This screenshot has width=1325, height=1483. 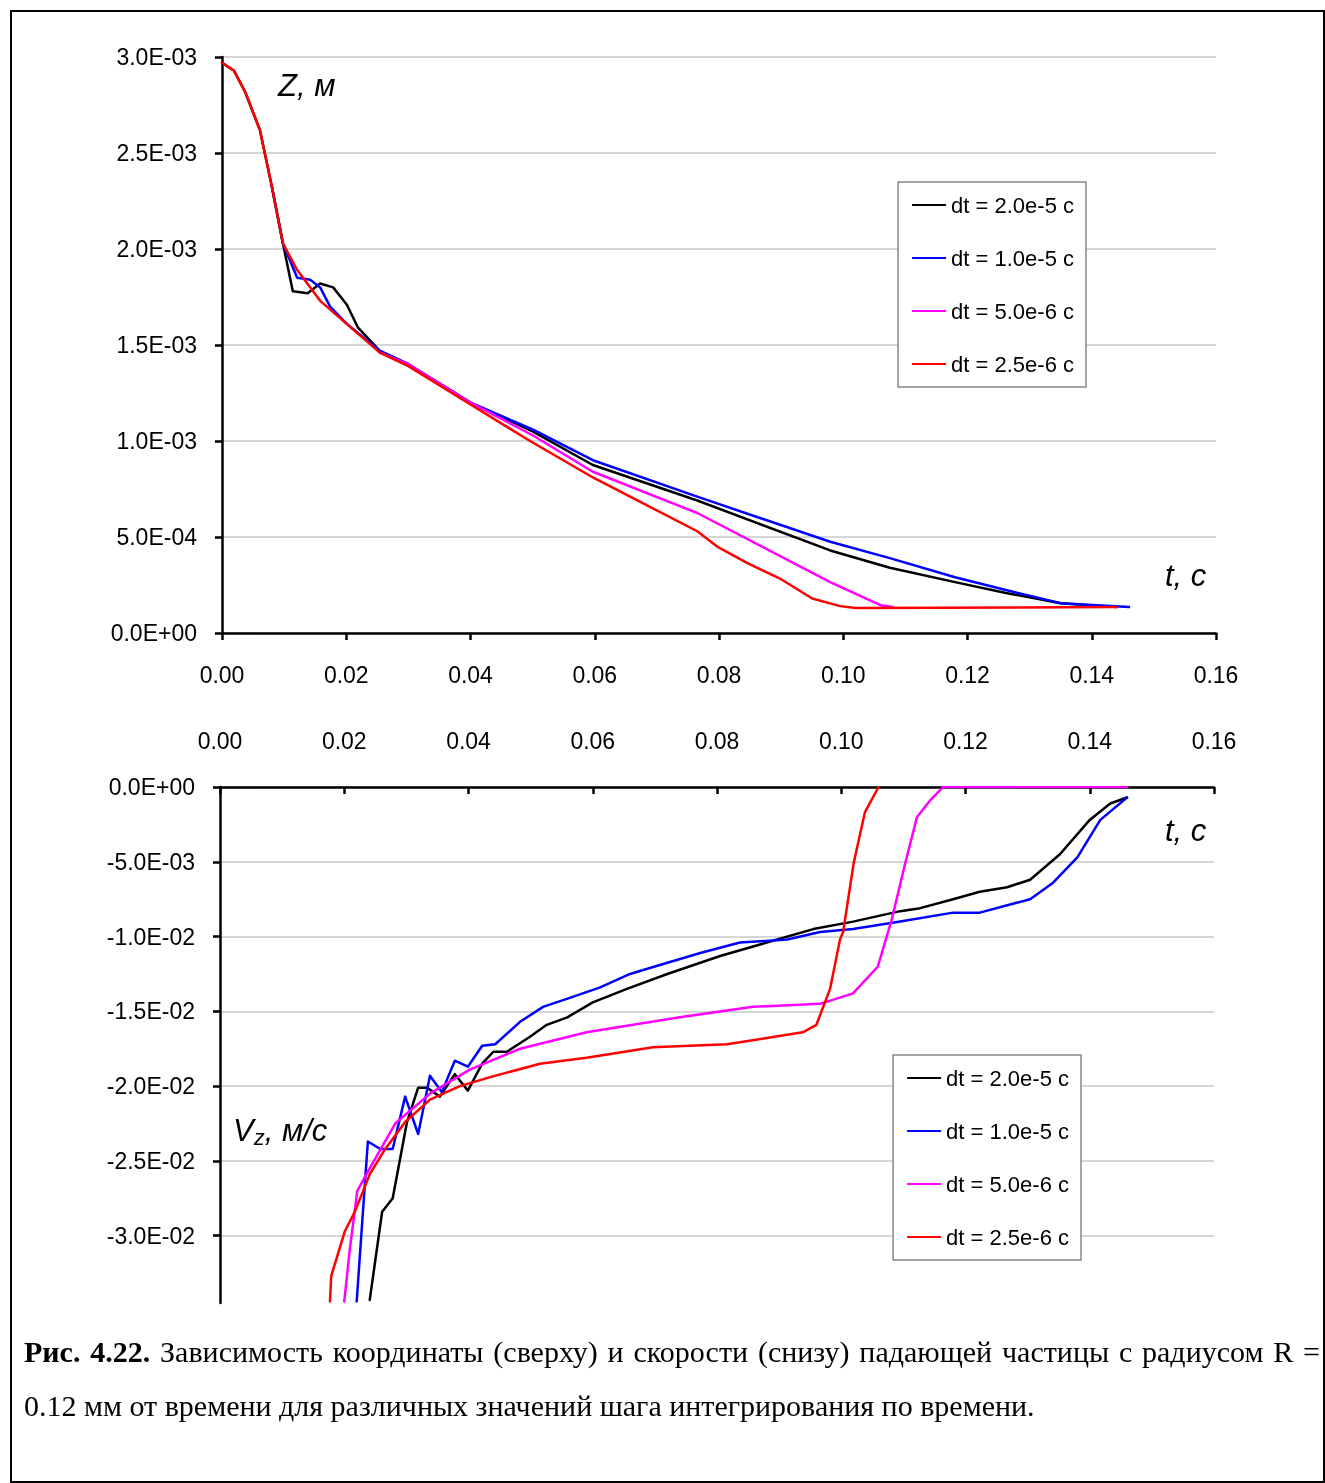 What do you see at coordinates (150, 936) in the screenshot?
I see `y-tick-label: -1.0E-02` at bounding box center [150, 936].